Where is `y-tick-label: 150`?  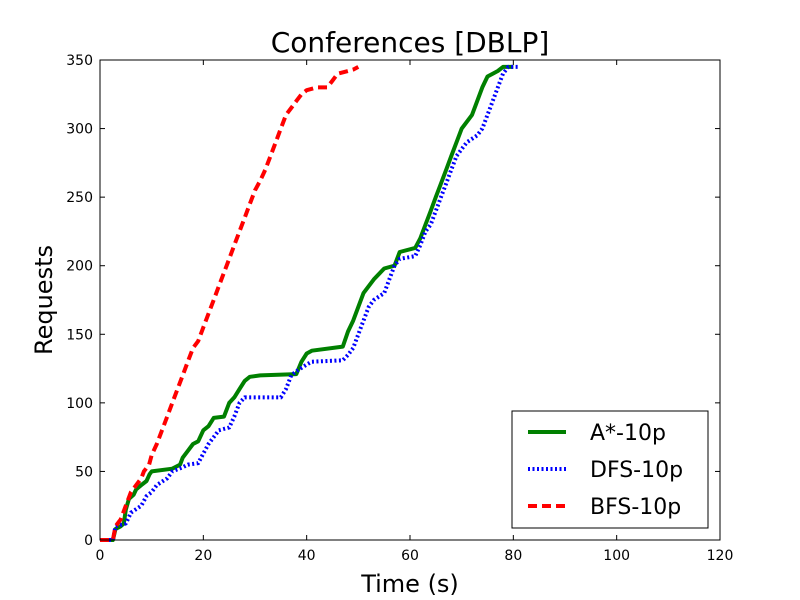
y-tick-label: 150 is located at coordinates (79, 335).